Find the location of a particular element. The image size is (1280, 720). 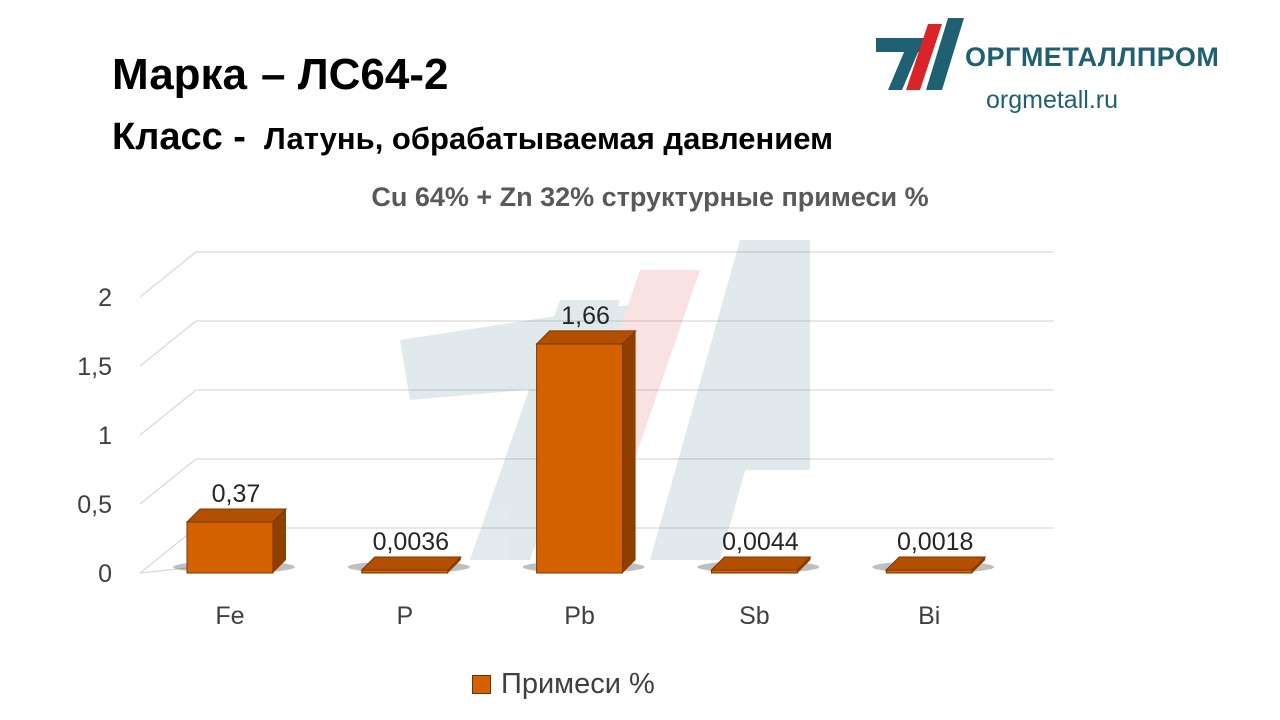

grade-heading: Марка – ЛС64-2 is located at coordinates (280, 75).